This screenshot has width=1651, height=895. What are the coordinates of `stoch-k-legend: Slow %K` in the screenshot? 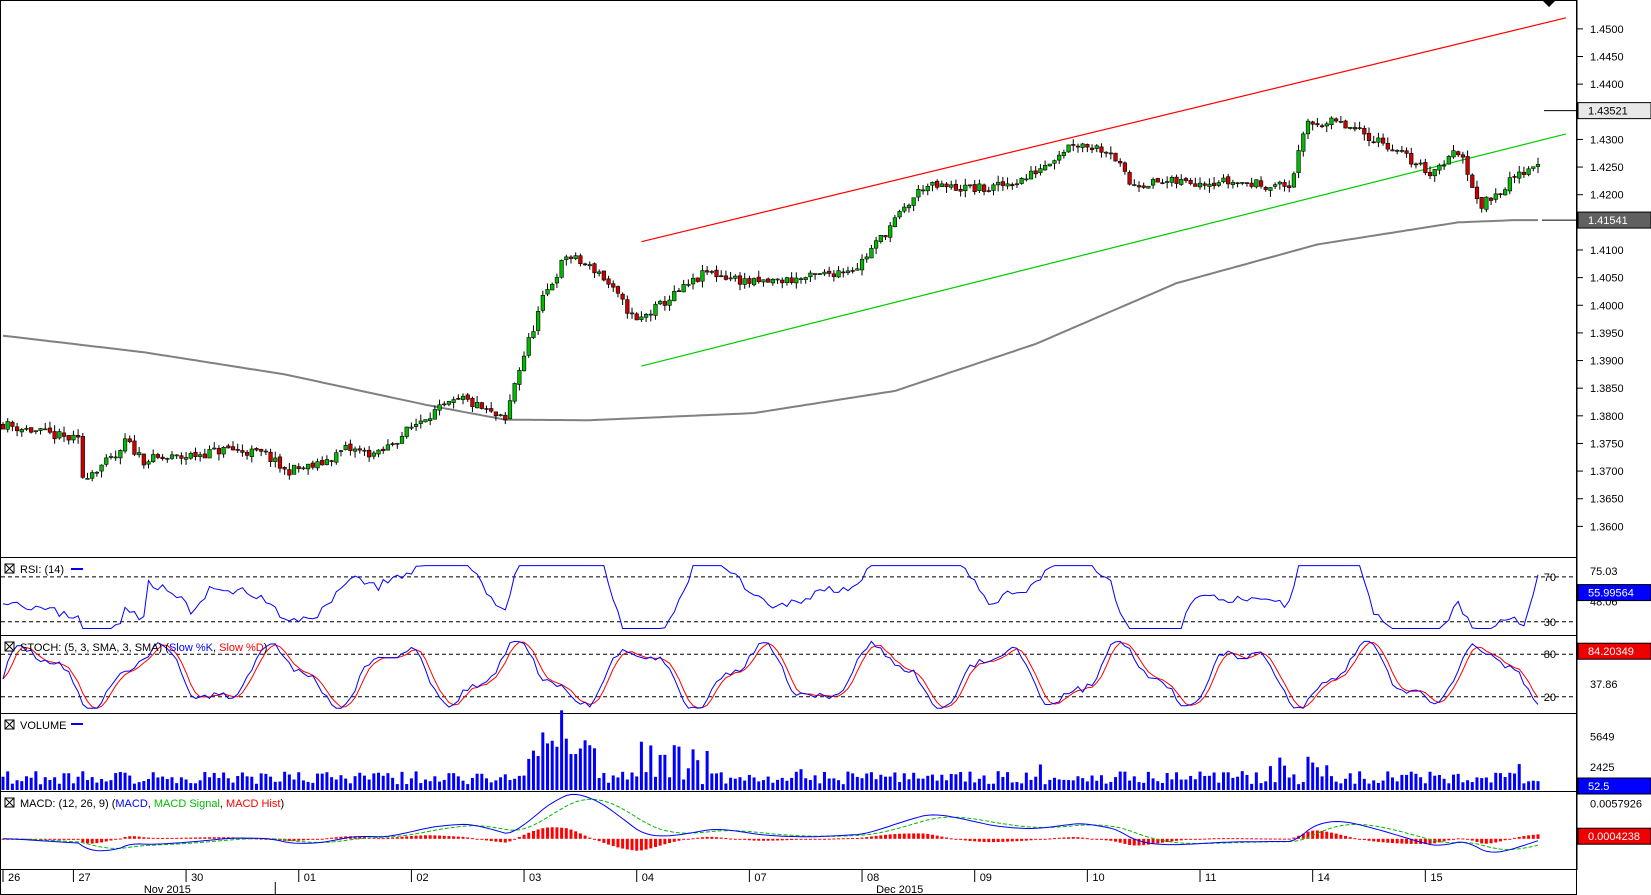 It's located at (191, 648).